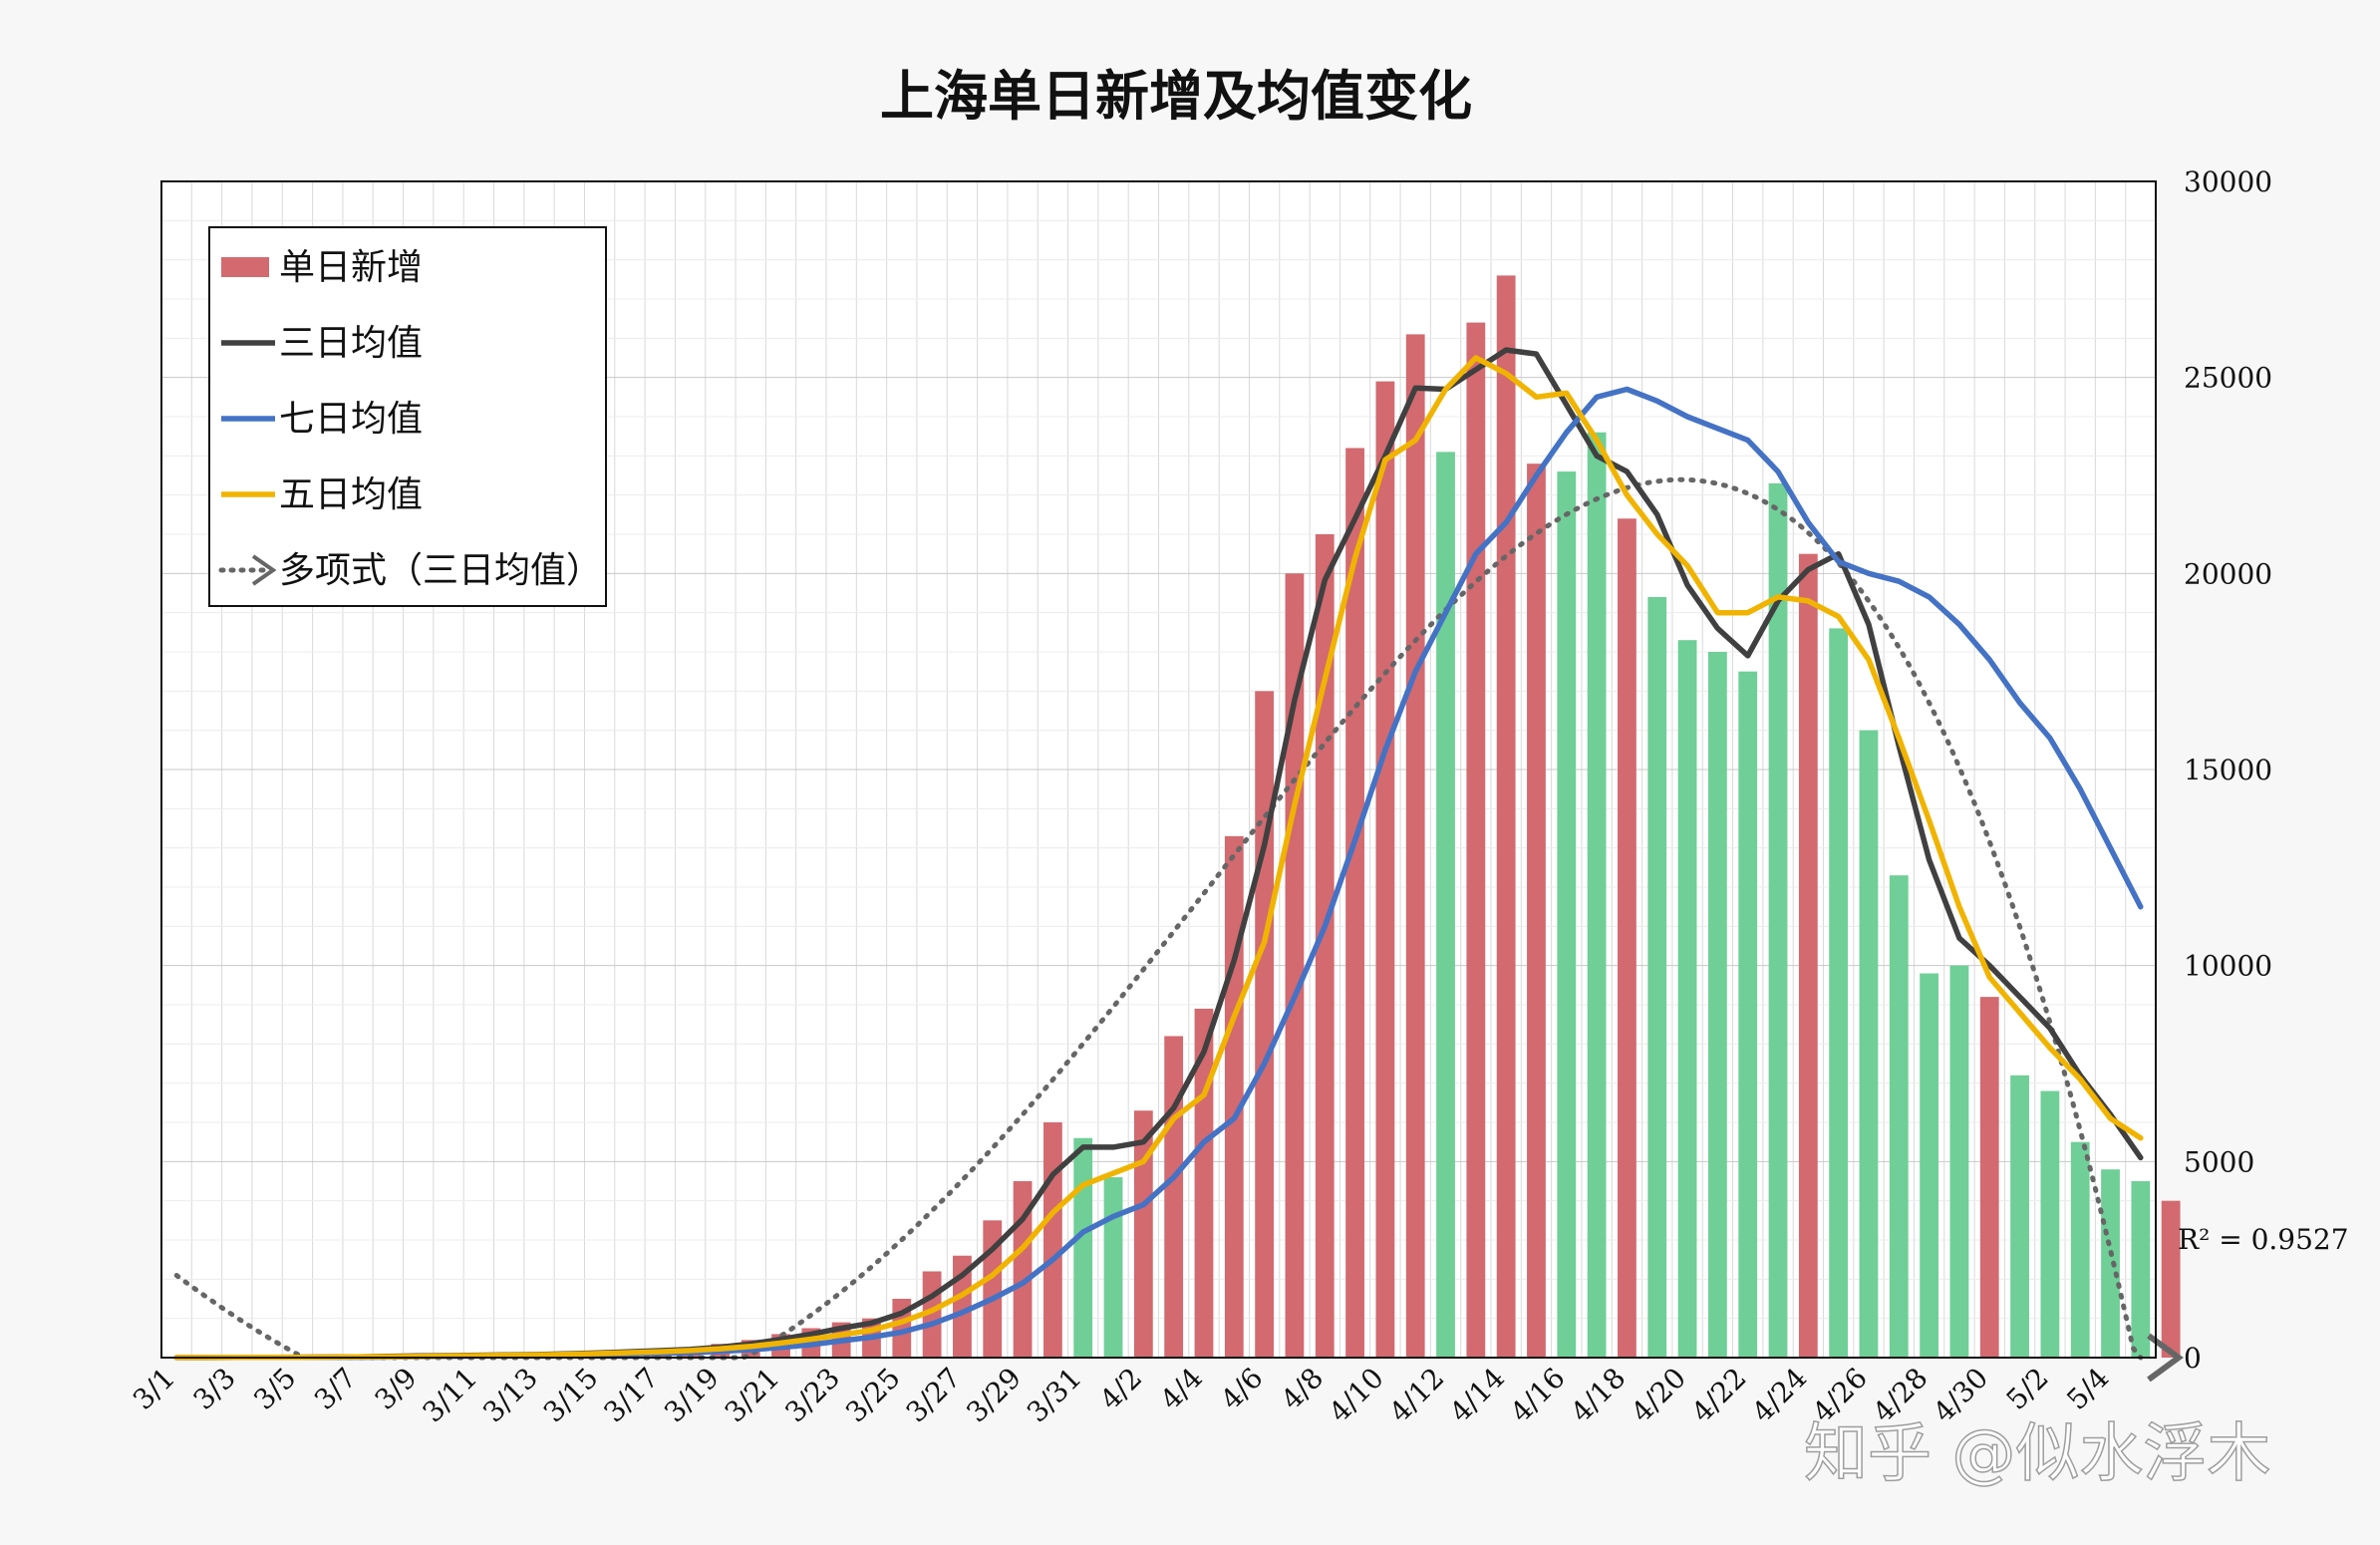 The width and height of the screenshot is (2380, 1545). I want to click on legend-label: 多项式（三日均值）, so click(440, 571).